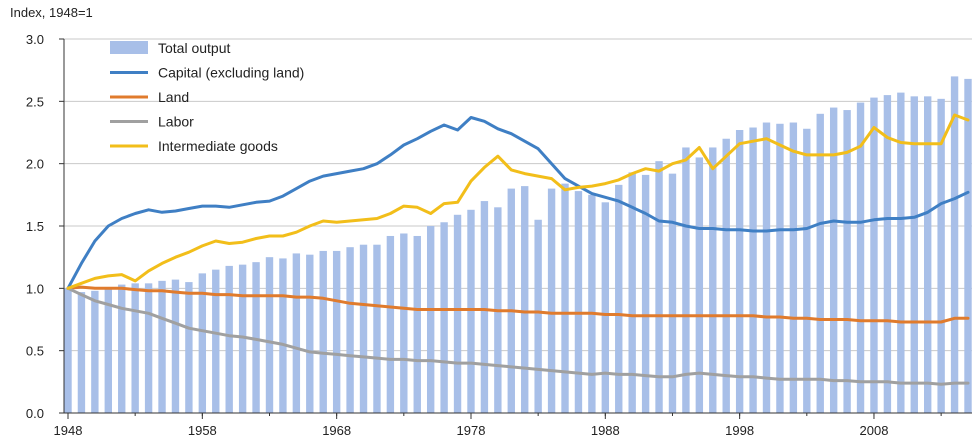 The image size is (979, 444). Describe the element at coordinates (35, 351) in the screenshot. I see `y-tick-label: 0.5` at that location.